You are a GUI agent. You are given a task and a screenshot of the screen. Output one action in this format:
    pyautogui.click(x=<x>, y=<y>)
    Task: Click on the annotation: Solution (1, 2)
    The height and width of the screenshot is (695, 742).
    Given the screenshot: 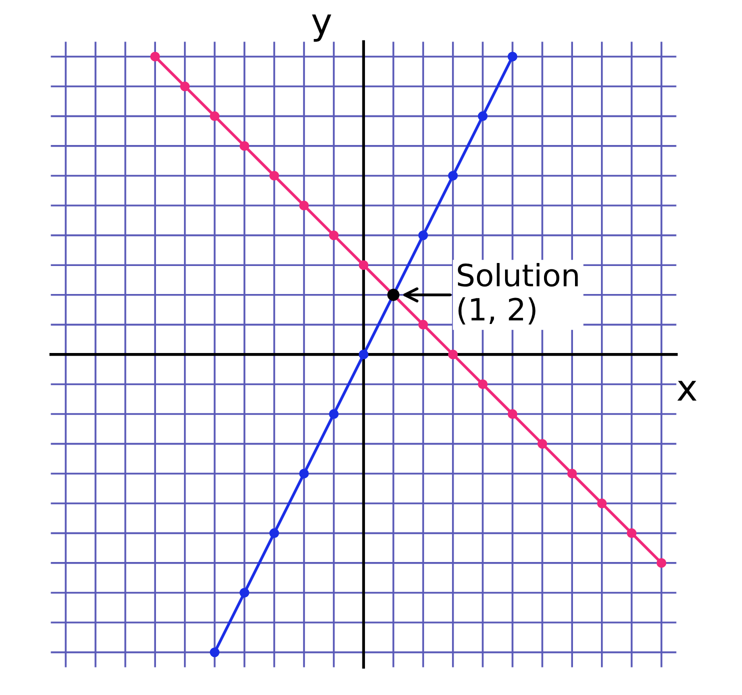 What is the action you would take?
    pyautogui.click(x=518, y=293)
    